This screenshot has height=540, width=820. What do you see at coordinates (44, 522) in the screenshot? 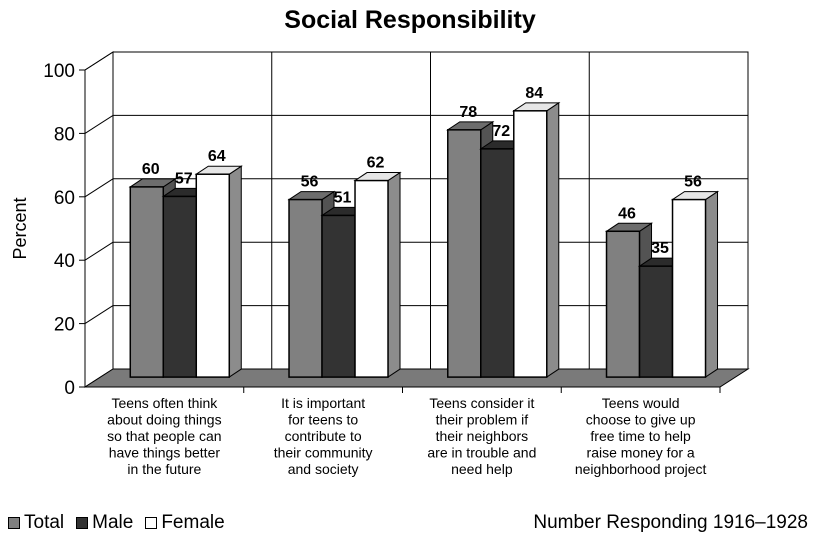
I see `legend-label-total: Total` at bounding box center [44, 522].